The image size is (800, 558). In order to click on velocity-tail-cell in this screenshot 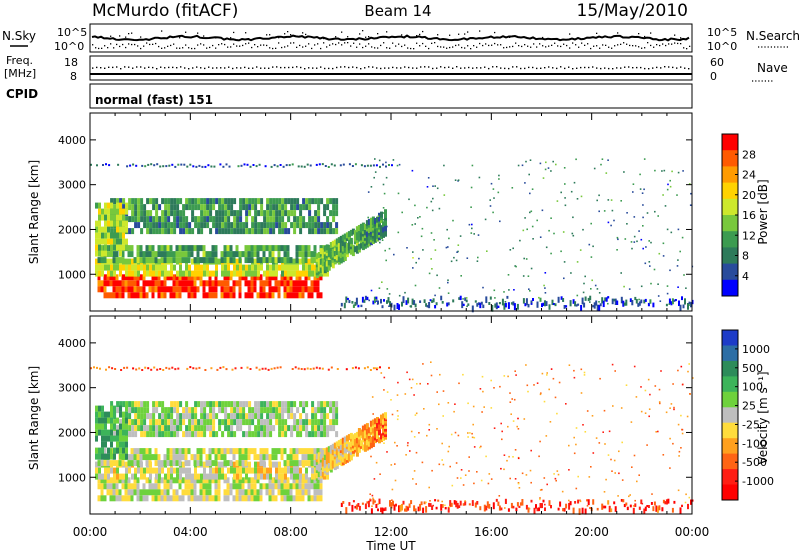, I will do `click(321, 456)`.